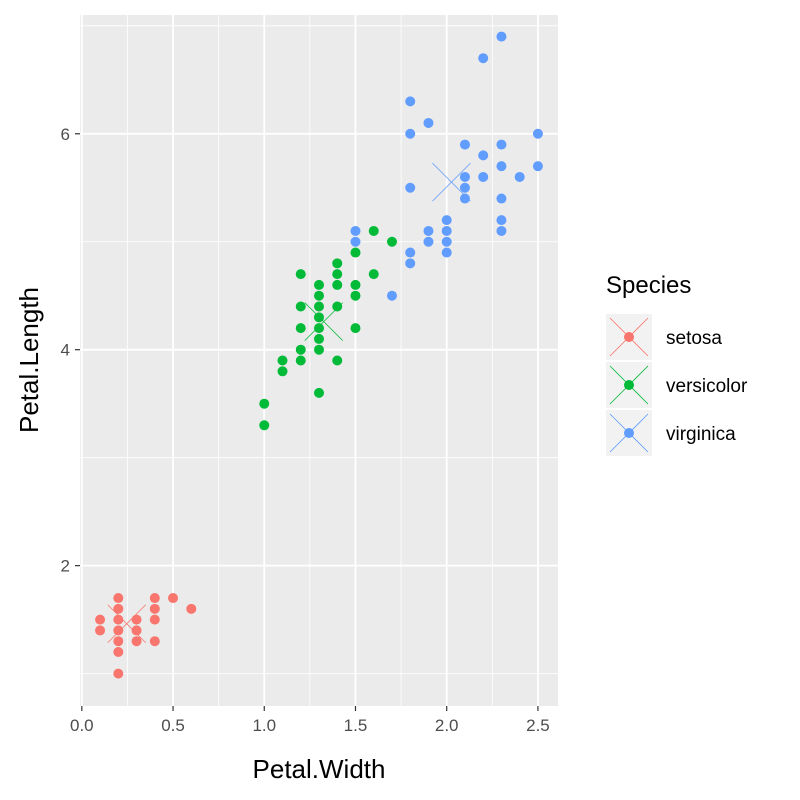 Image resolution: width=800 pixels, height=800 pixels. I want to click on legend-items: setosa versicolor virginica, so click(677, 385).